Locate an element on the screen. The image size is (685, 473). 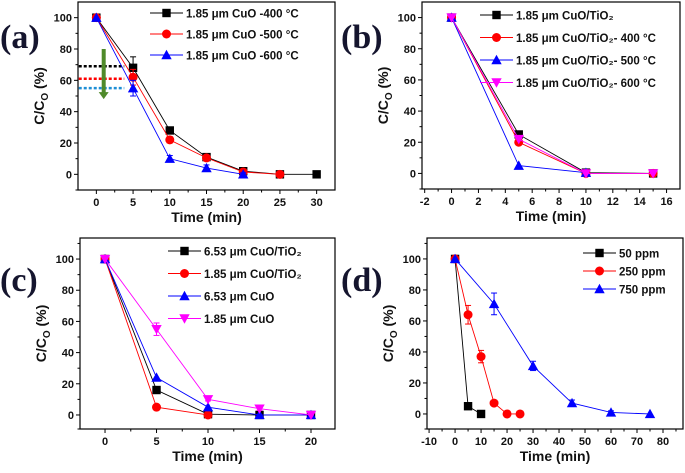
x-tick-label: 12 is located at coordinates (613, 202).